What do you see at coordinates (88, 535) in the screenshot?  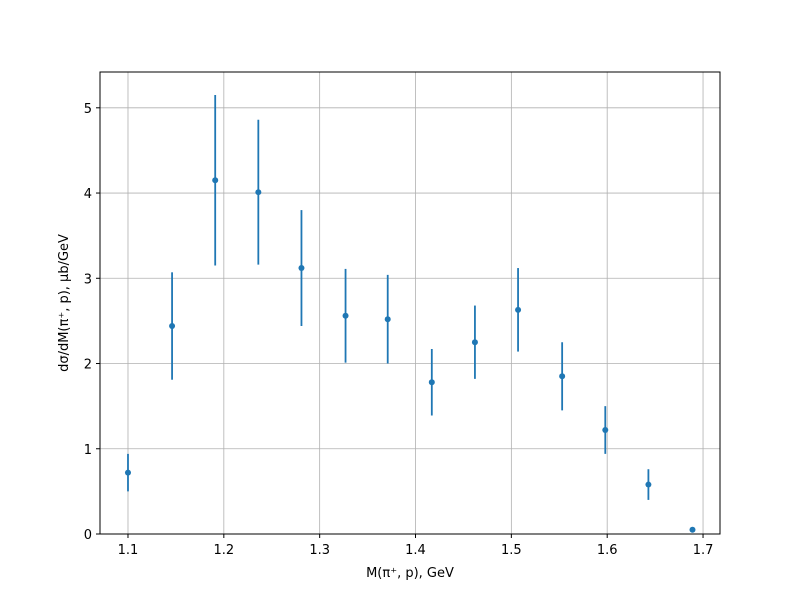 I see `y-tick-label: 0` at bounding box center [88, 535].